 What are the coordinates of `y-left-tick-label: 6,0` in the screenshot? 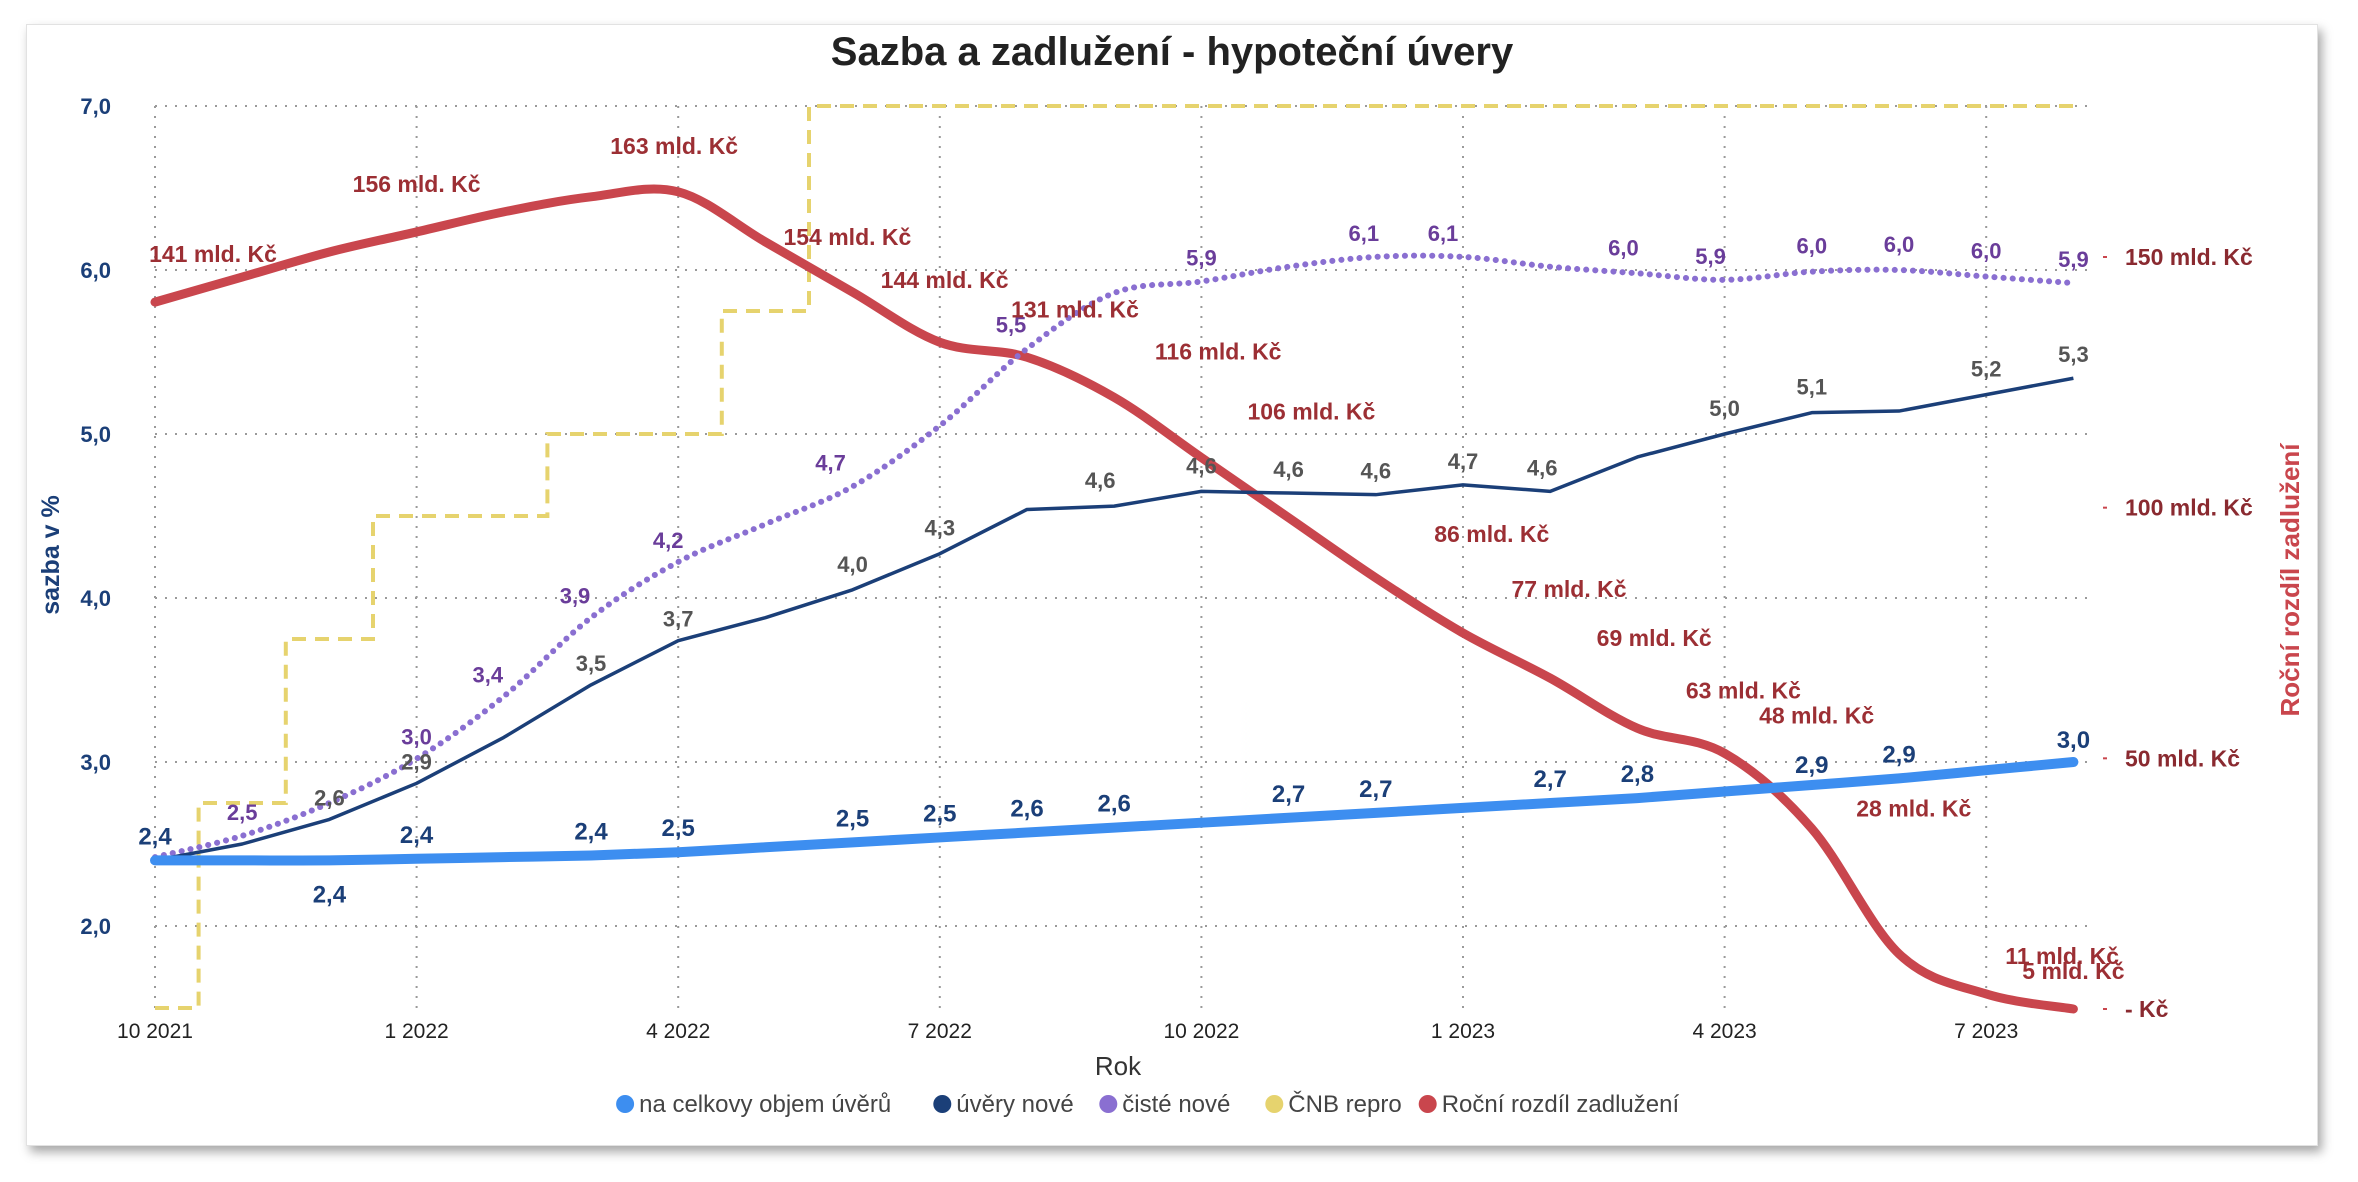 It's located at (95, 270).